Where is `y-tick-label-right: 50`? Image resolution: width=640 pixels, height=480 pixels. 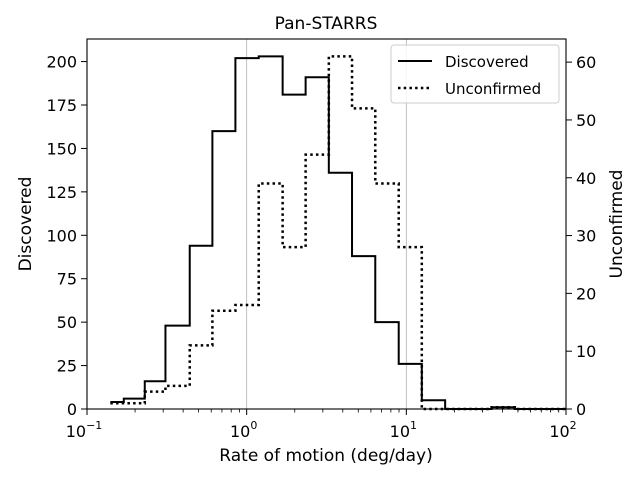
y-tick-label-right: 50 is located at coordinates (586, 120).